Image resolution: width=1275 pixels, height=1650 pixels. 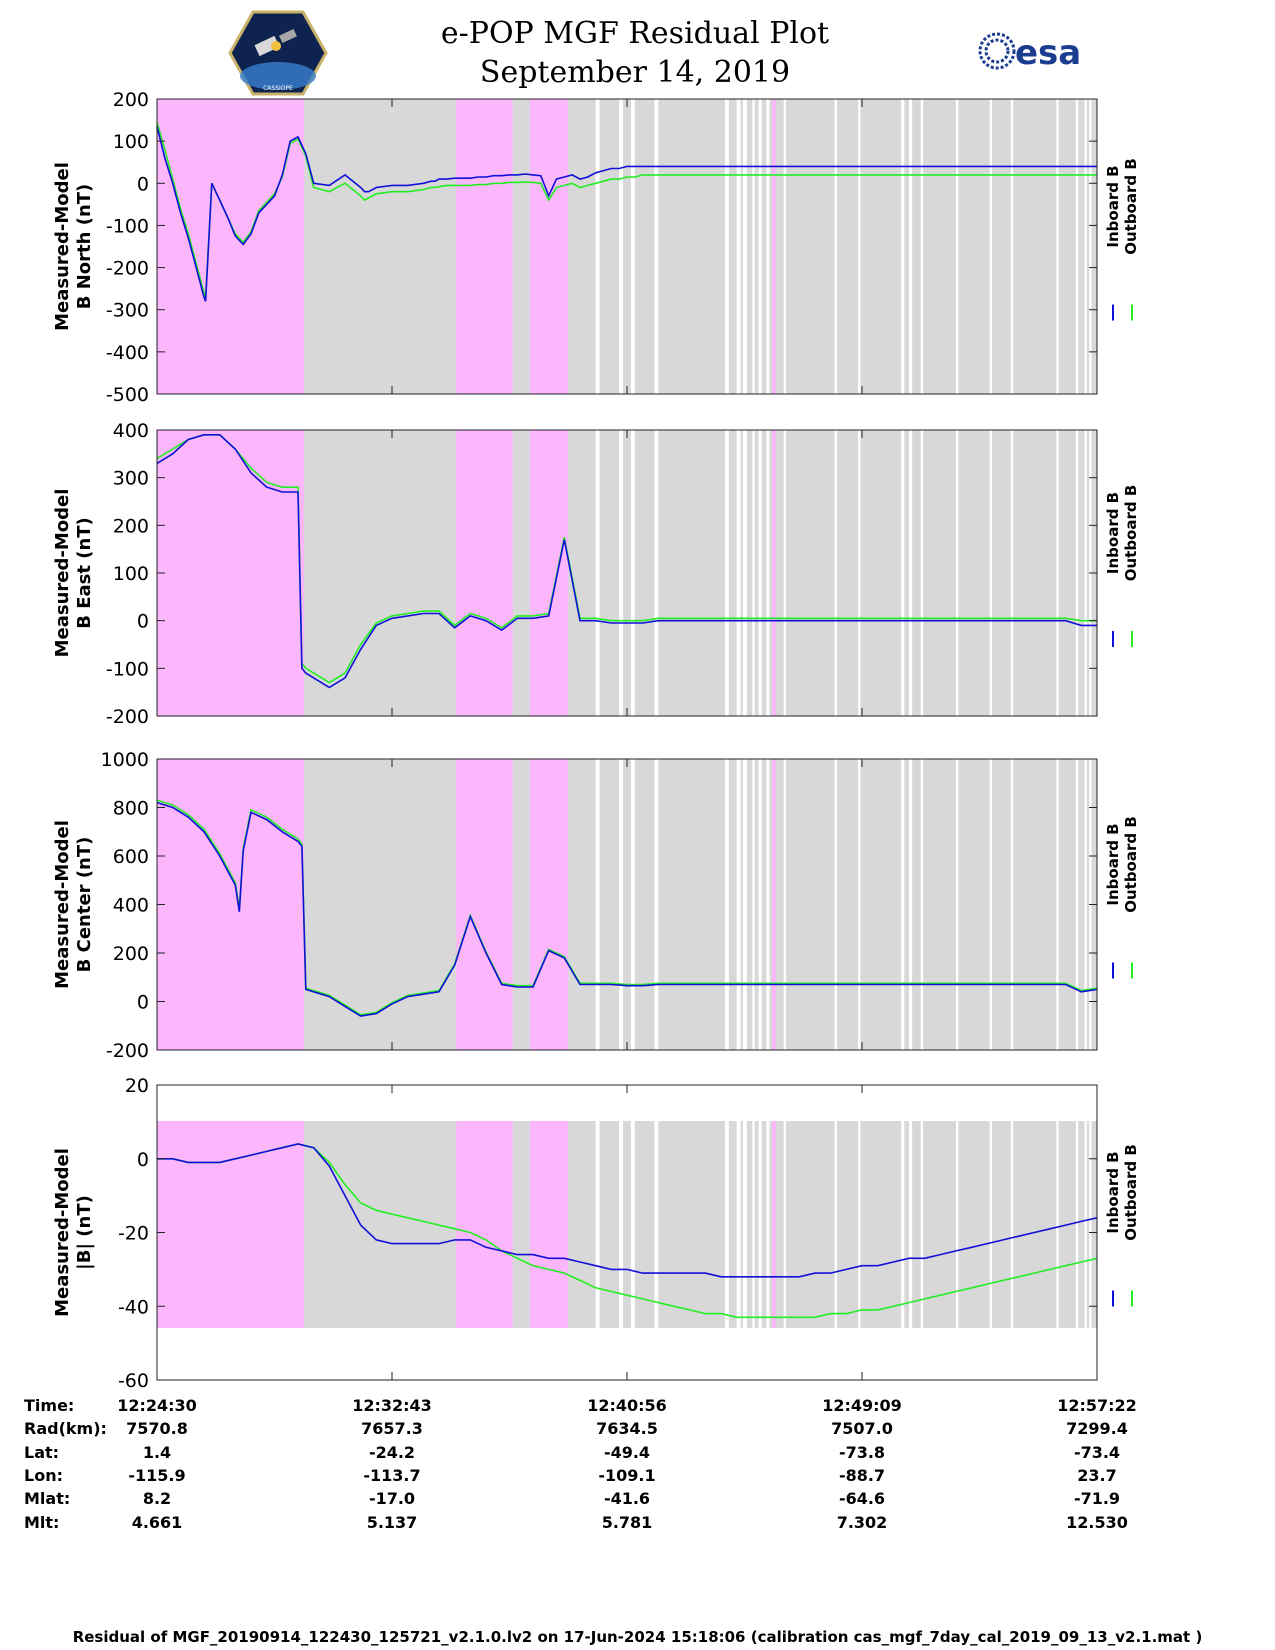 I want to click on orbit-cell: -64.6, so click(x=862, y=1499).